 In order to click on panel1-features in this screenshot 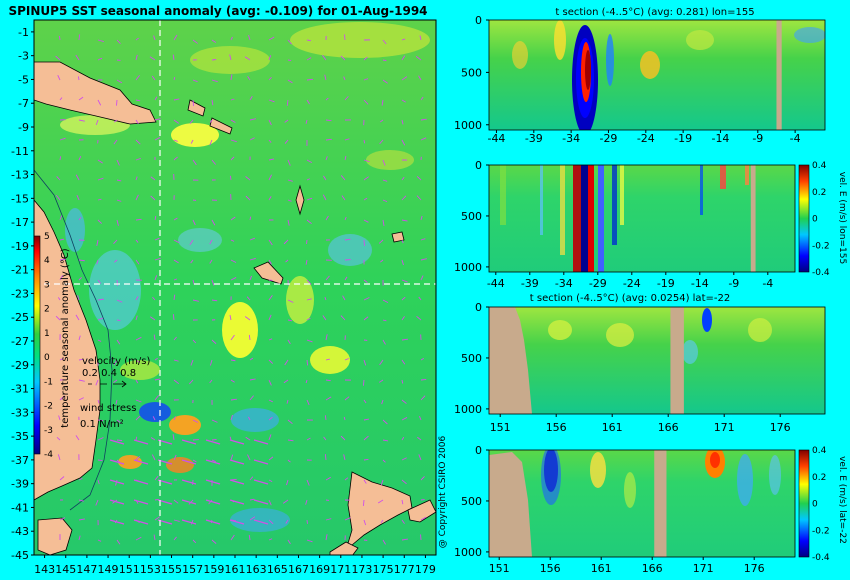, I will do `click(668, 75)`.